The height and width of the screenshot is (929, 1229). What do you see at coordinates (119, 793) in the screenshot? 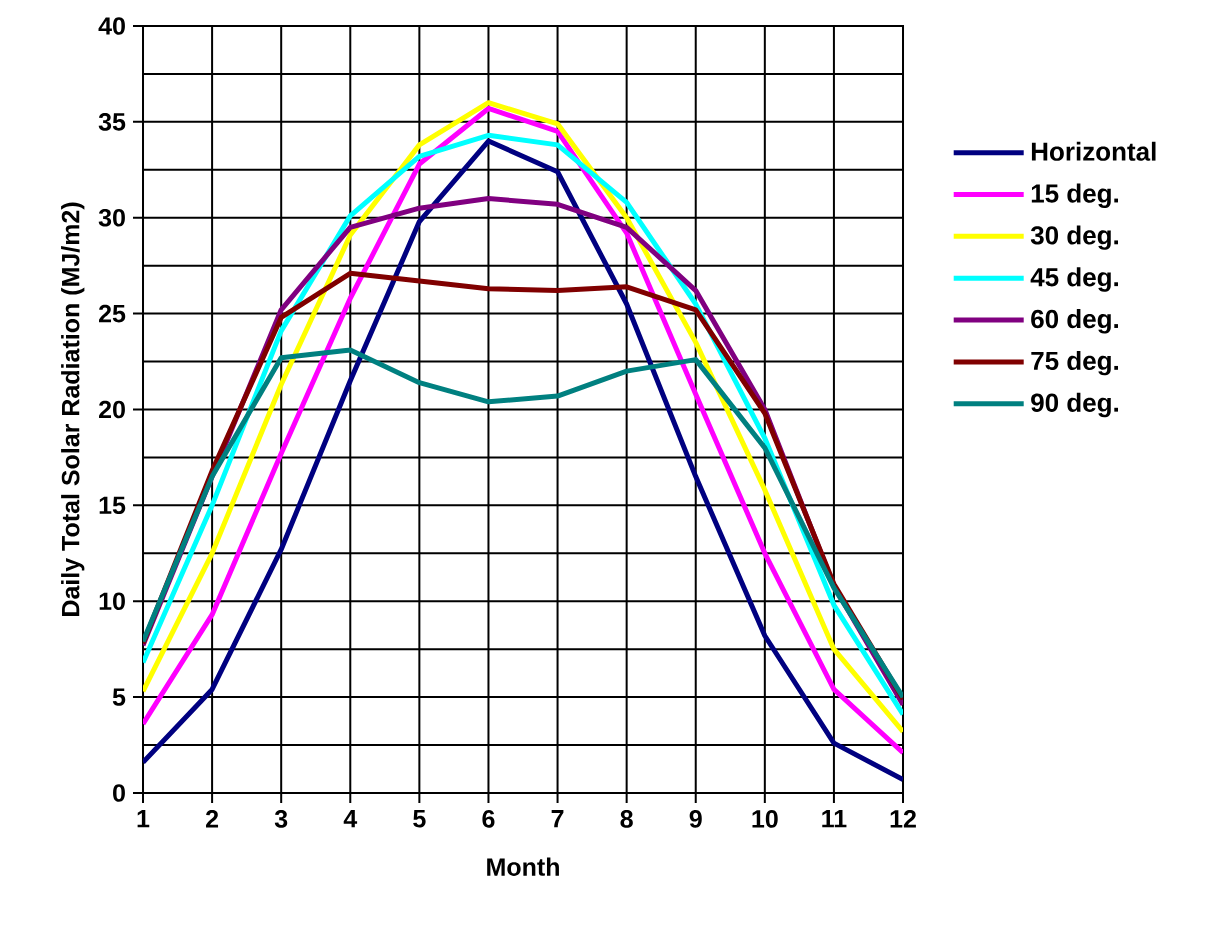
I see `y-tick-label: 0` at bounding box center [119, 793].